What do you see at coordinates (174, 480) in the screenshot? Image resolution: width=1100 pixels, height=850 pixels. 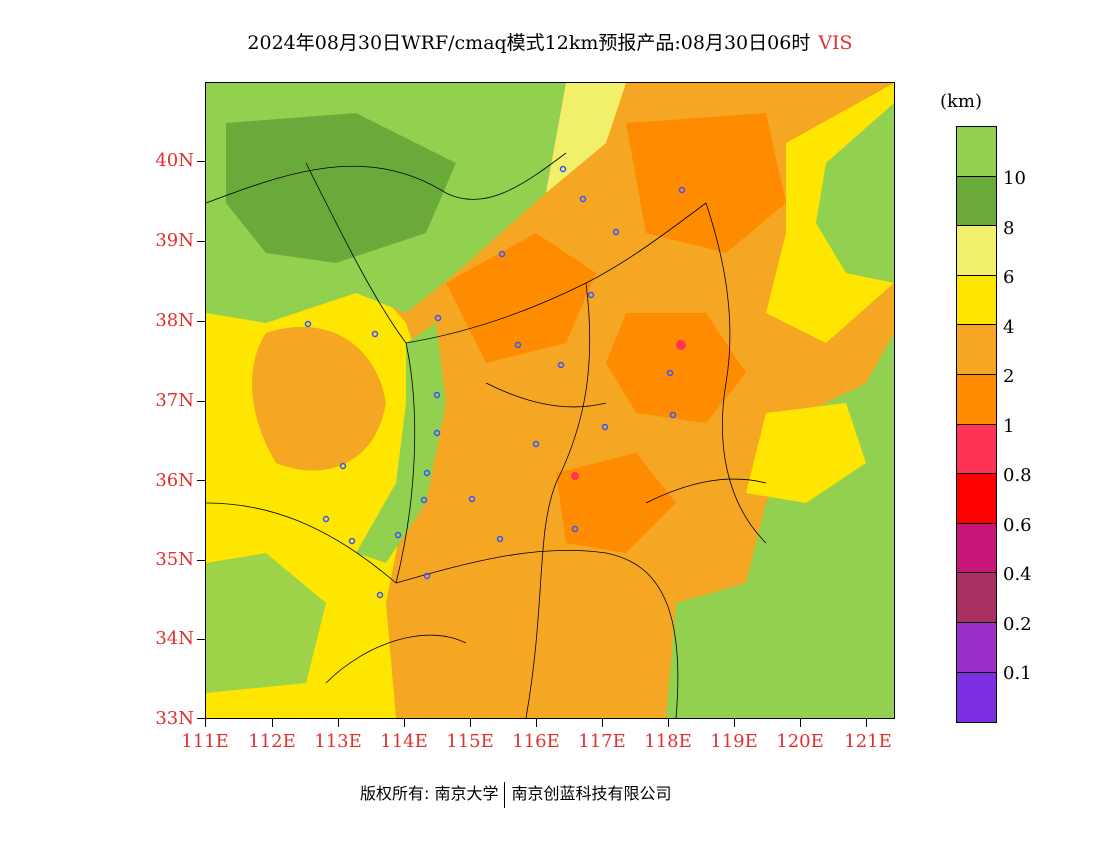 I see `y-tick-label: 36N` at bounding box center [174, 480].